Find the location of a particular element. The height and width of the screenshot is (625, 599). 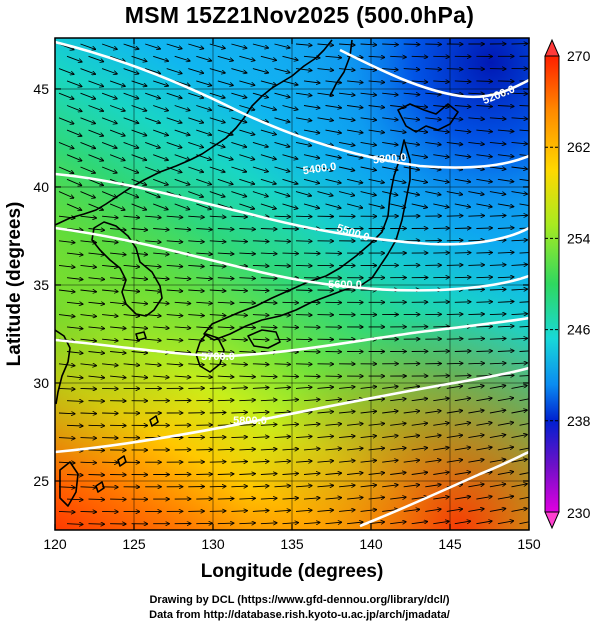

y-tick-label: 45 is located at coordinates (41, 89).